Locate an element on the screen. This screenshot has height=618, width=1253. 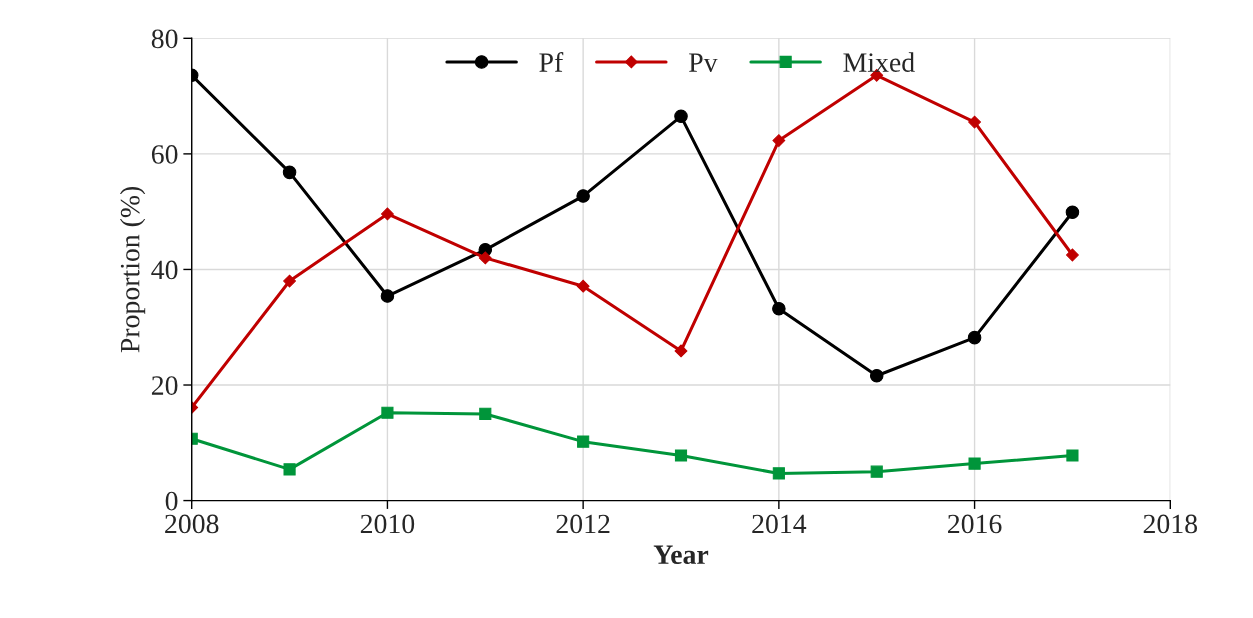
y-tick-label: 80 is located at coordinates (164, 39).